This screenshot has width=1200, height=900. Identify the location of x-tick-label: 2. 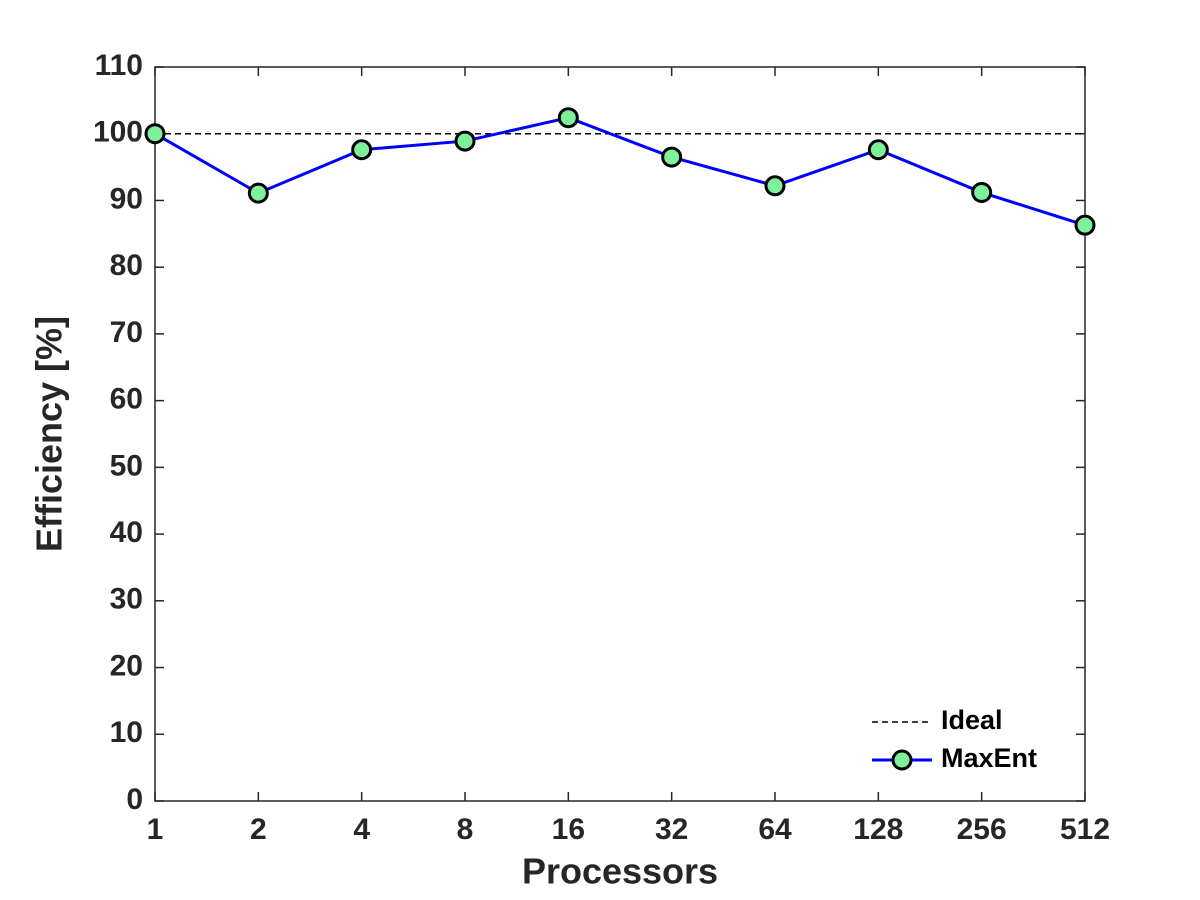
(258, 829).